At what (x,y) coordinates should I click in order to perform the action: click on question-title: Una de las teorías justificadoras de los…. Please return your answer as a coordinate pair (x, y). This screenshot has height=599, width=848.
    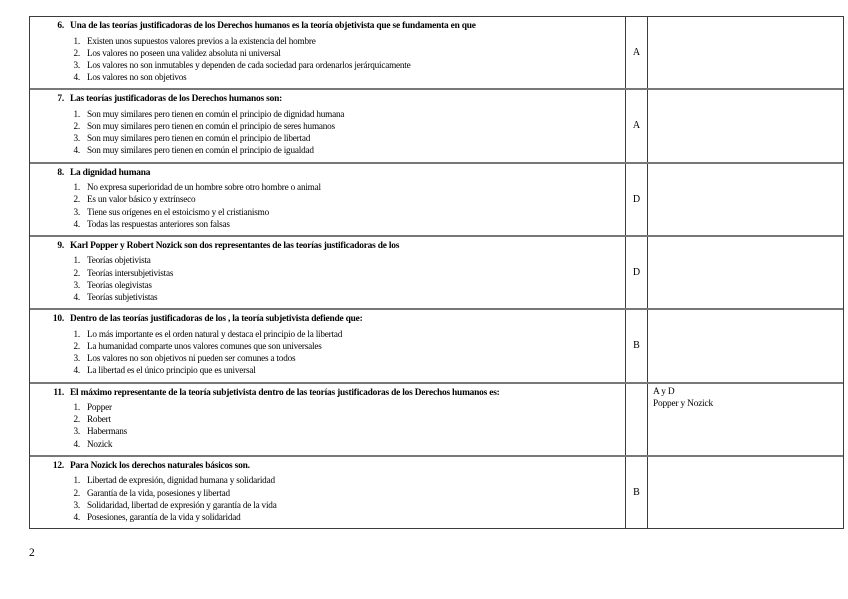
    Looking at the image, I should click on (273, 26).